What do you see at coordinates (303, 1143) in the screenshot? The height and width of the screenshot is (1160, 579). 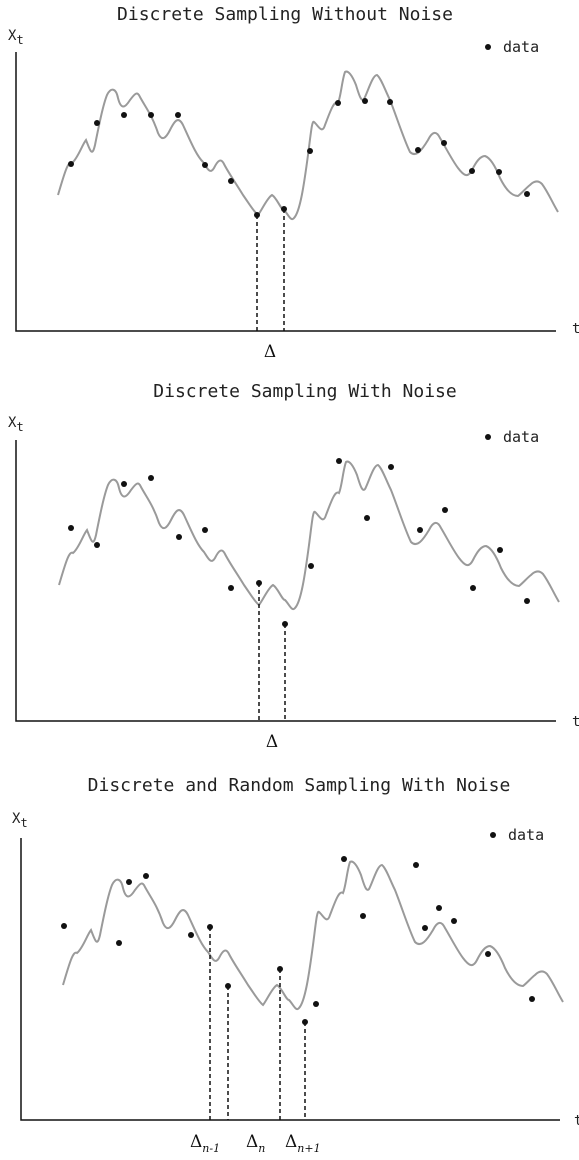 I see `interval-label-n-plus-1: Δn+1` at bounding box center [303, 1143].